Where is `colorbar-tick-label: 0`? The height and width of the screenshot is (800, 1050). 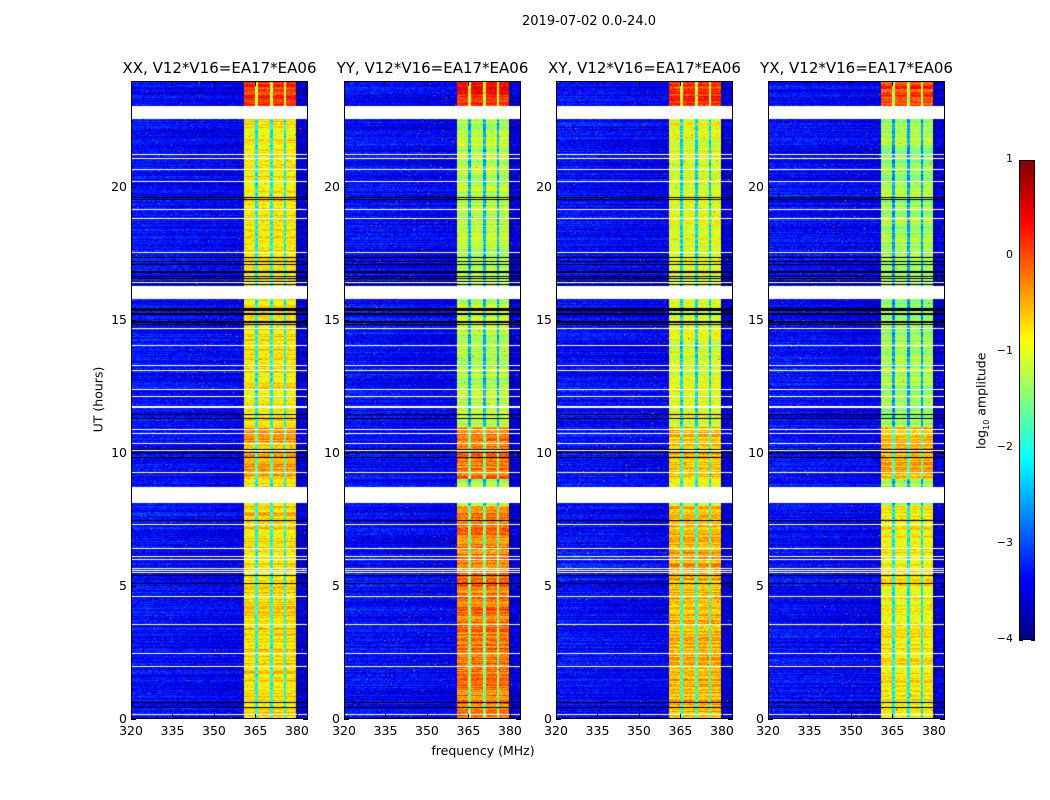
colorbar-tick-label: 0 is located at coordinates (1009, 254).